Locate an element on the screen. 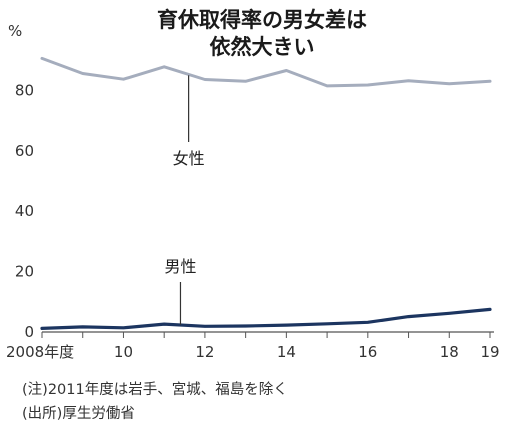  chart-title-line-2: 依然大きい is located at coordinates (262, 47).